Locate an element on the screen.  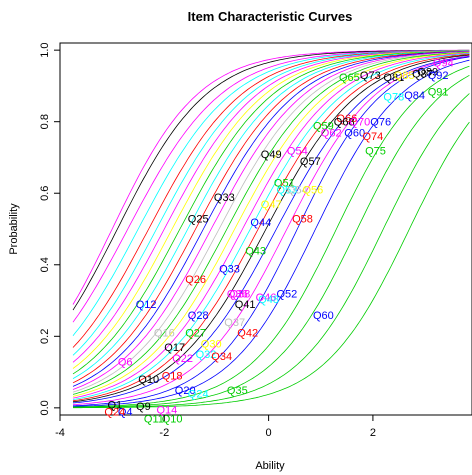
item-label-q46: Q46 is located at coordinates (266, 298).